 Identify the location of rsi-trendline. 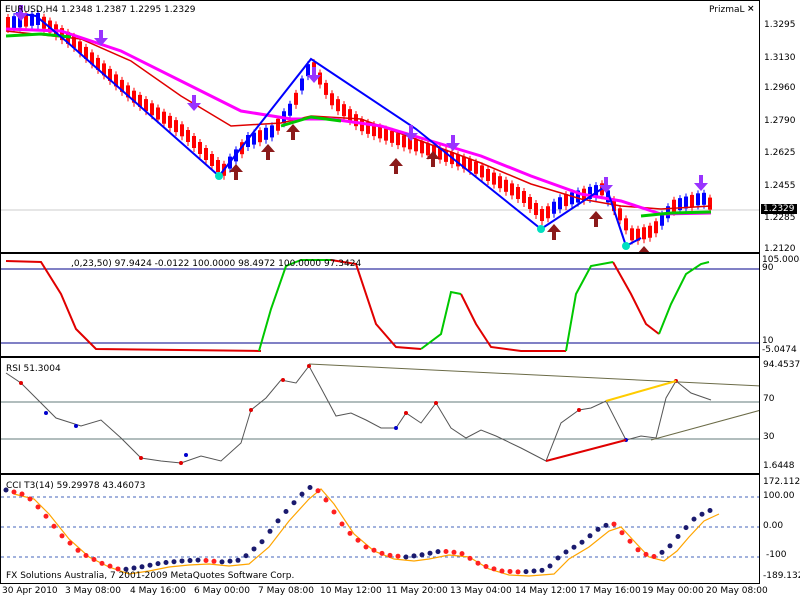
(533, 375).